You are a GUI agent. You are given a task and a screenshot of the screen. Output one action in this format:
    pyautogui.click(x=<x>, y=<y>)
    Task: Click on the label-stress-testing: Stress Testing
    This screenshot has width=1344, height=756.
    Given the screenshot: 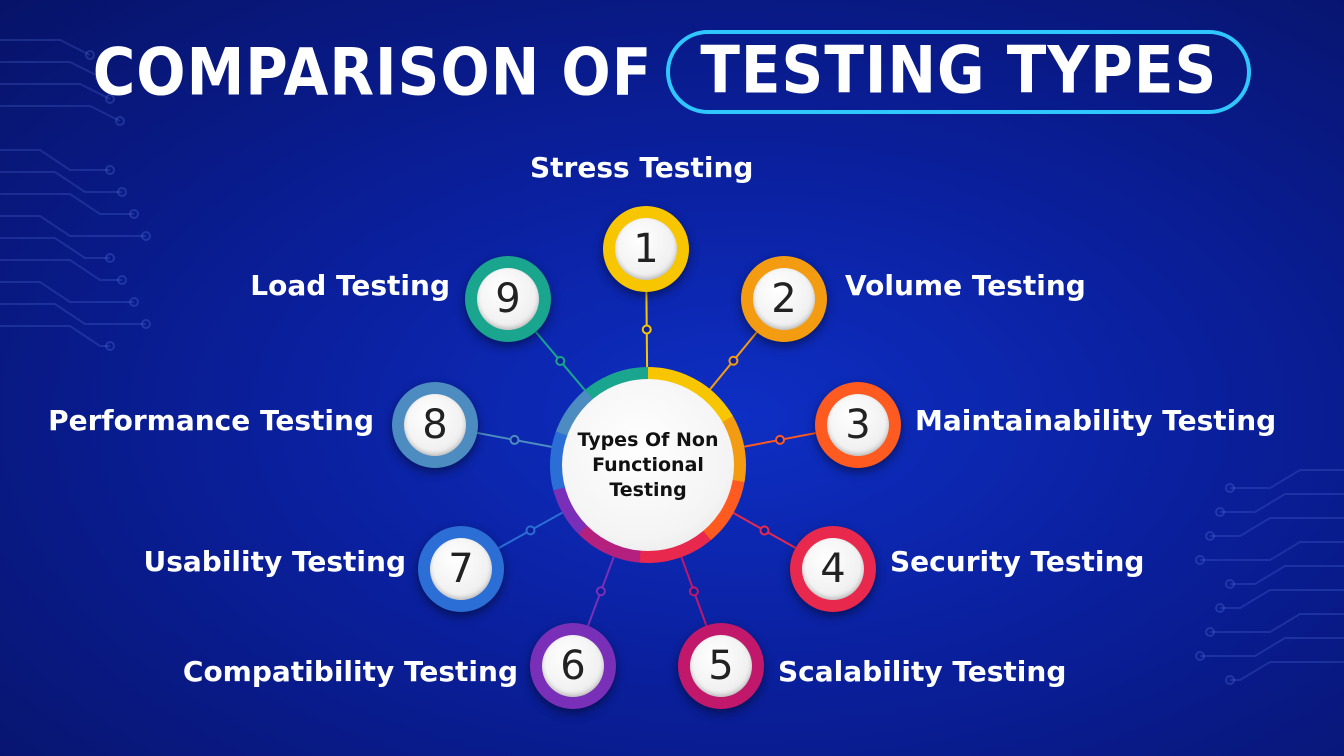 What is the action you would take?
    pyautogui.click(x=642, y=167)
    